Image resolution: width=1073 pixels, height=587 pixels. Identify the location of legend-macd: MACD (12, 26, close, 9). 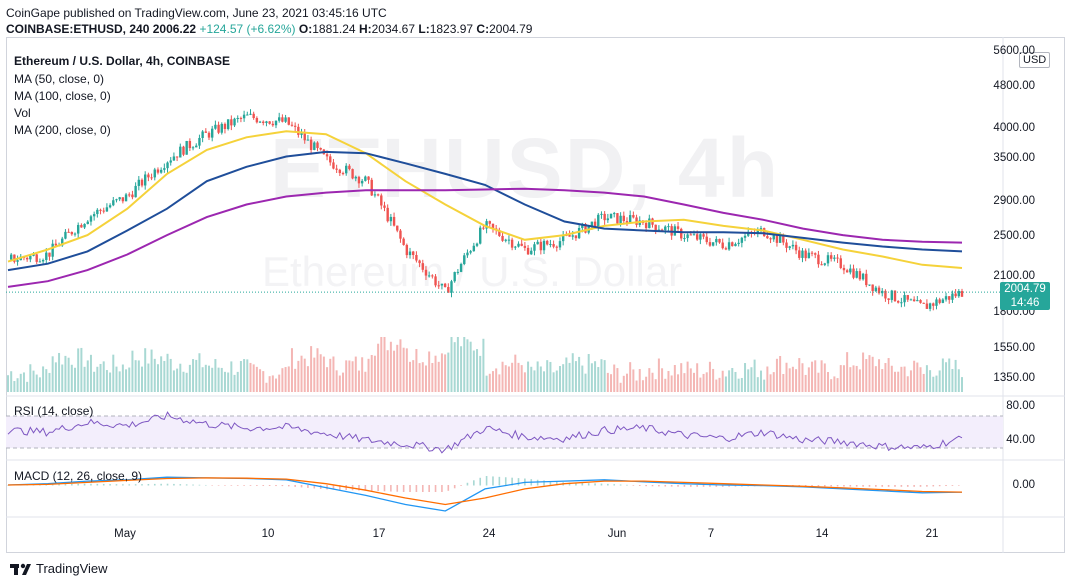
(78, 476).